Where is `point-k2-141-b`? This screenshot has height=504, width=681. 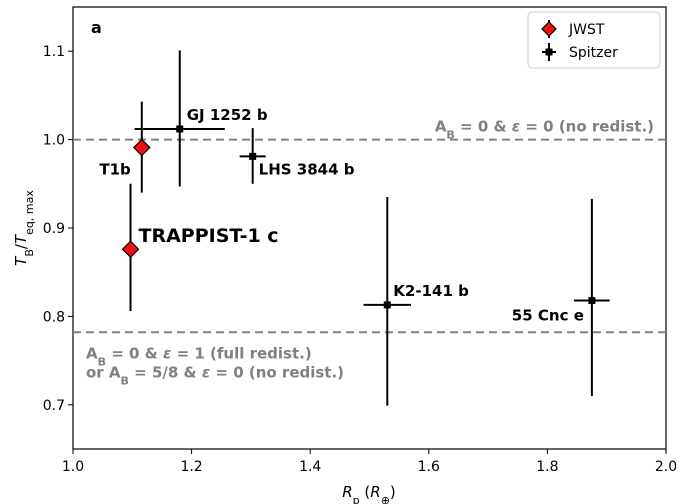
point-k2-141-b is located at coordinates (387, 305).